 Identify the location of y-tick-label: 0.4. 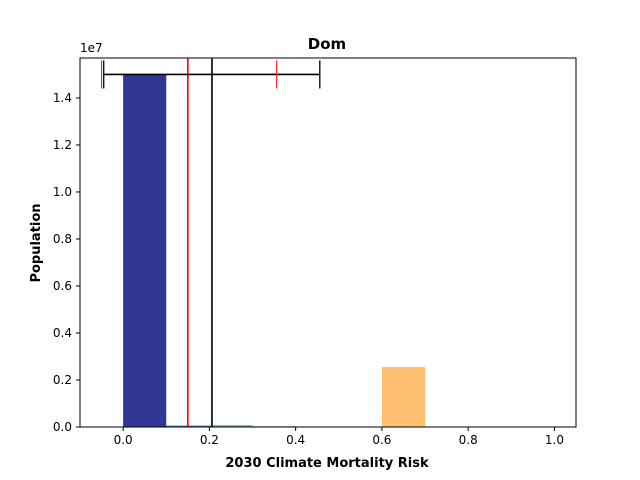
(62, 333).